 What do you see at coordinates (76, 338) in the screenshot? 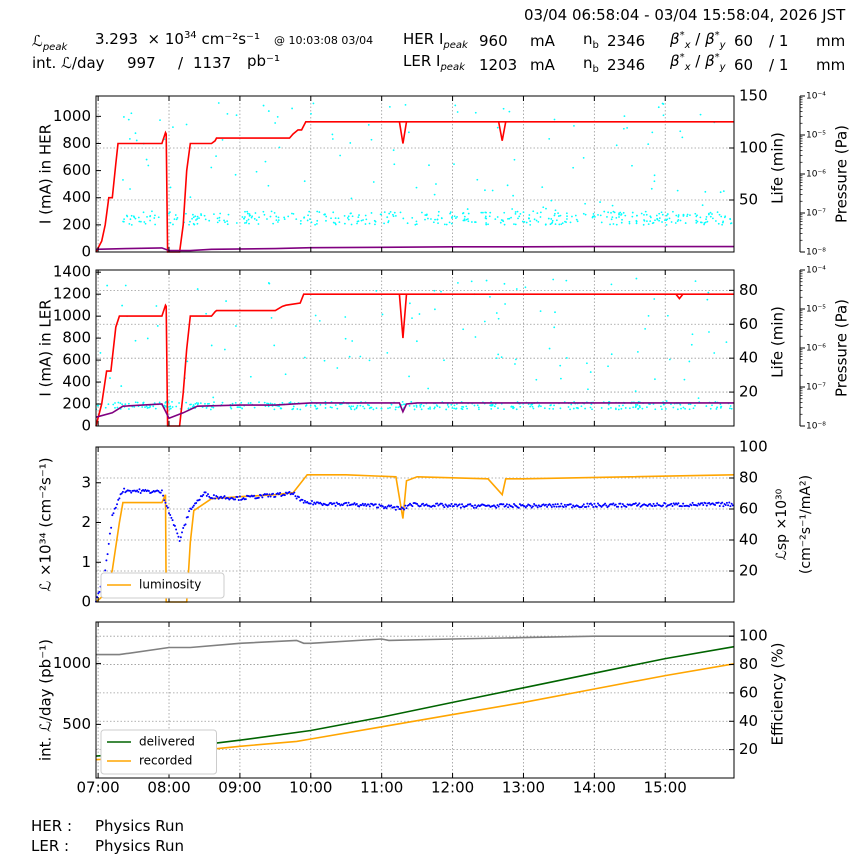
I see `y-tick-label: 800` at bounding box center [76, 338].